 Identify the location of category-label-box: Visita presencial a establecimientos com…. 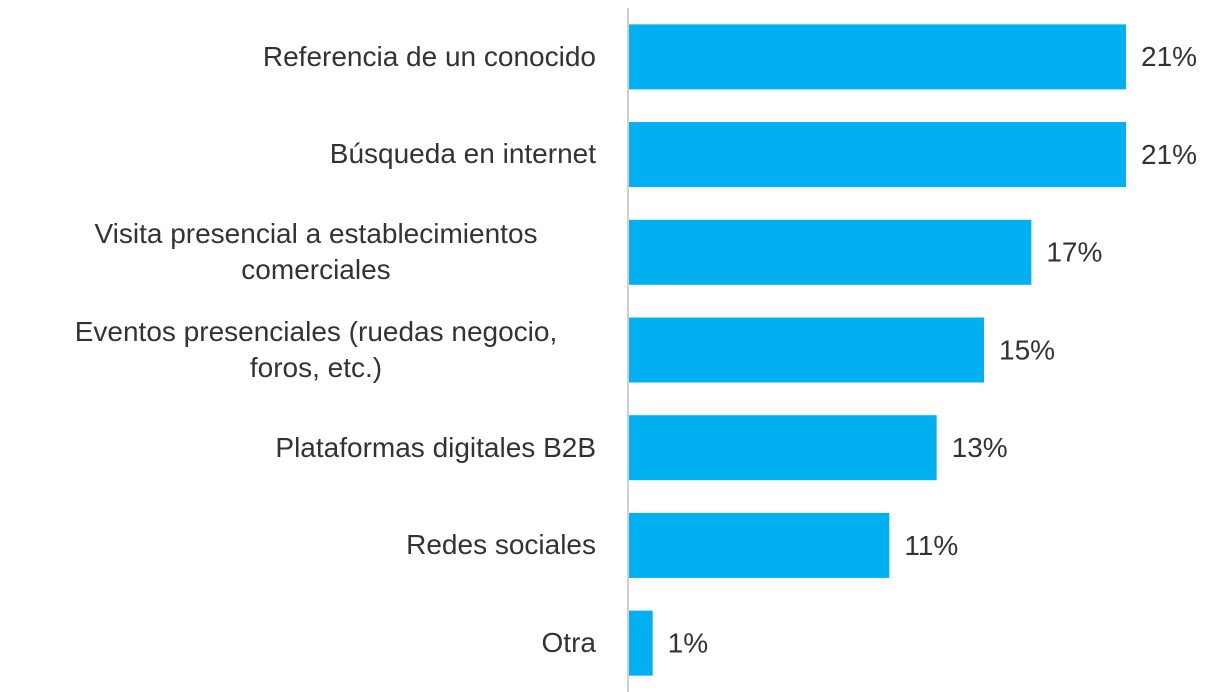
(298, 252).